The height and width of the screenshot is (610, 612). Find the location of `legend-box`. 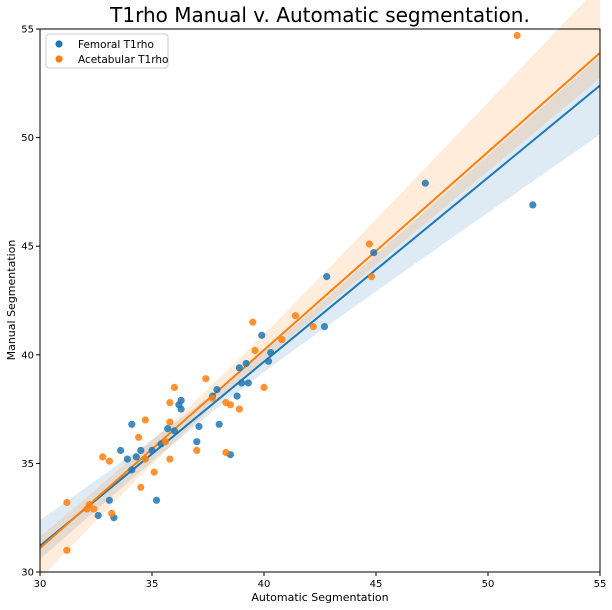

legend-box is located at coordinates (107, 51).